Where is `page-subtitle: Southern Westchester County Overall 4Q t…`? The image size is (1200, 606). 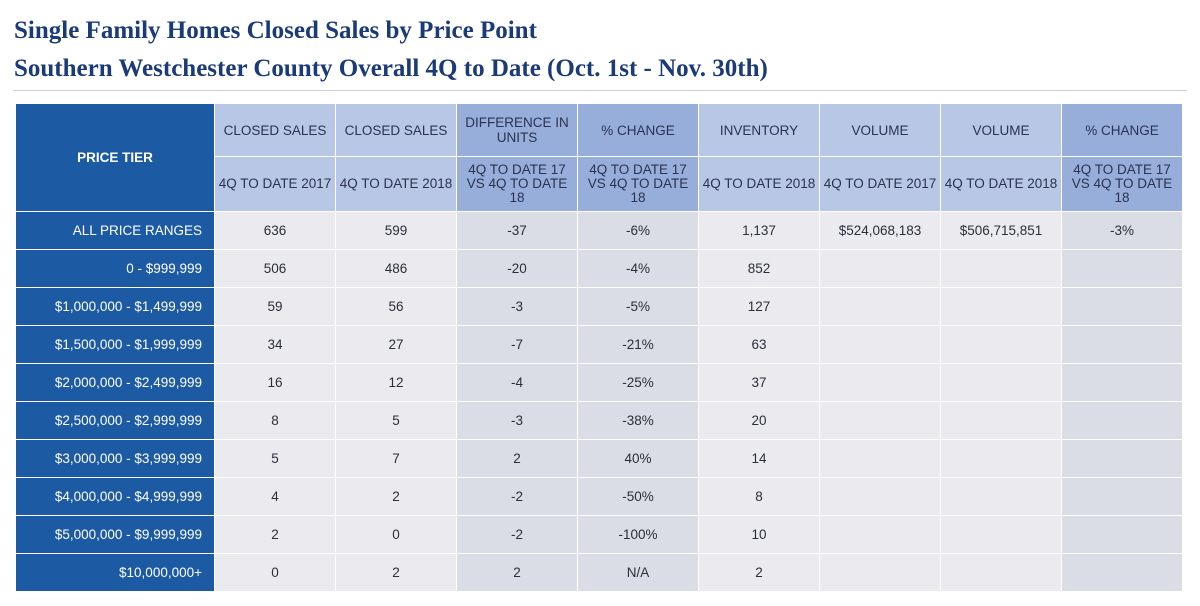 page-subtitle: Southern Westchester County Overall 4Q t… is located at coordinates (391, 68).